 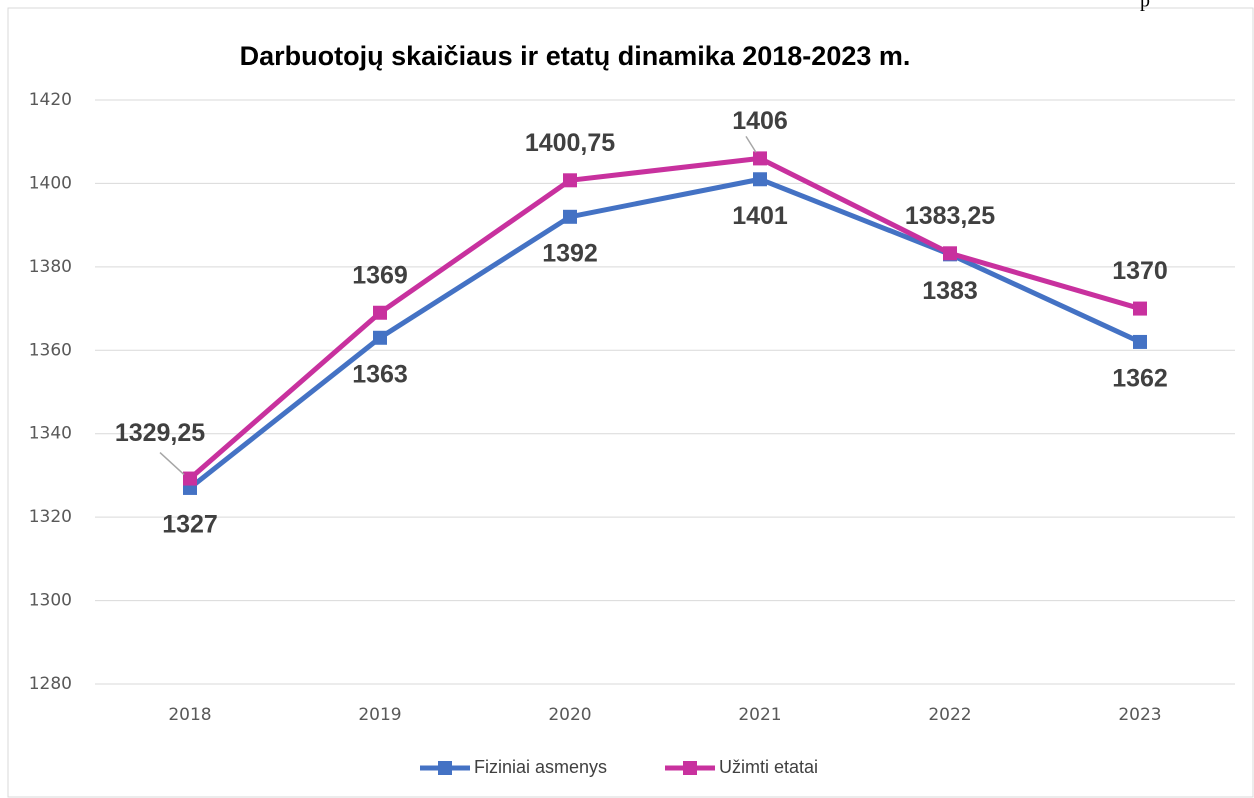 I want to click on data-label: 1369, so click(x=380, y=275).